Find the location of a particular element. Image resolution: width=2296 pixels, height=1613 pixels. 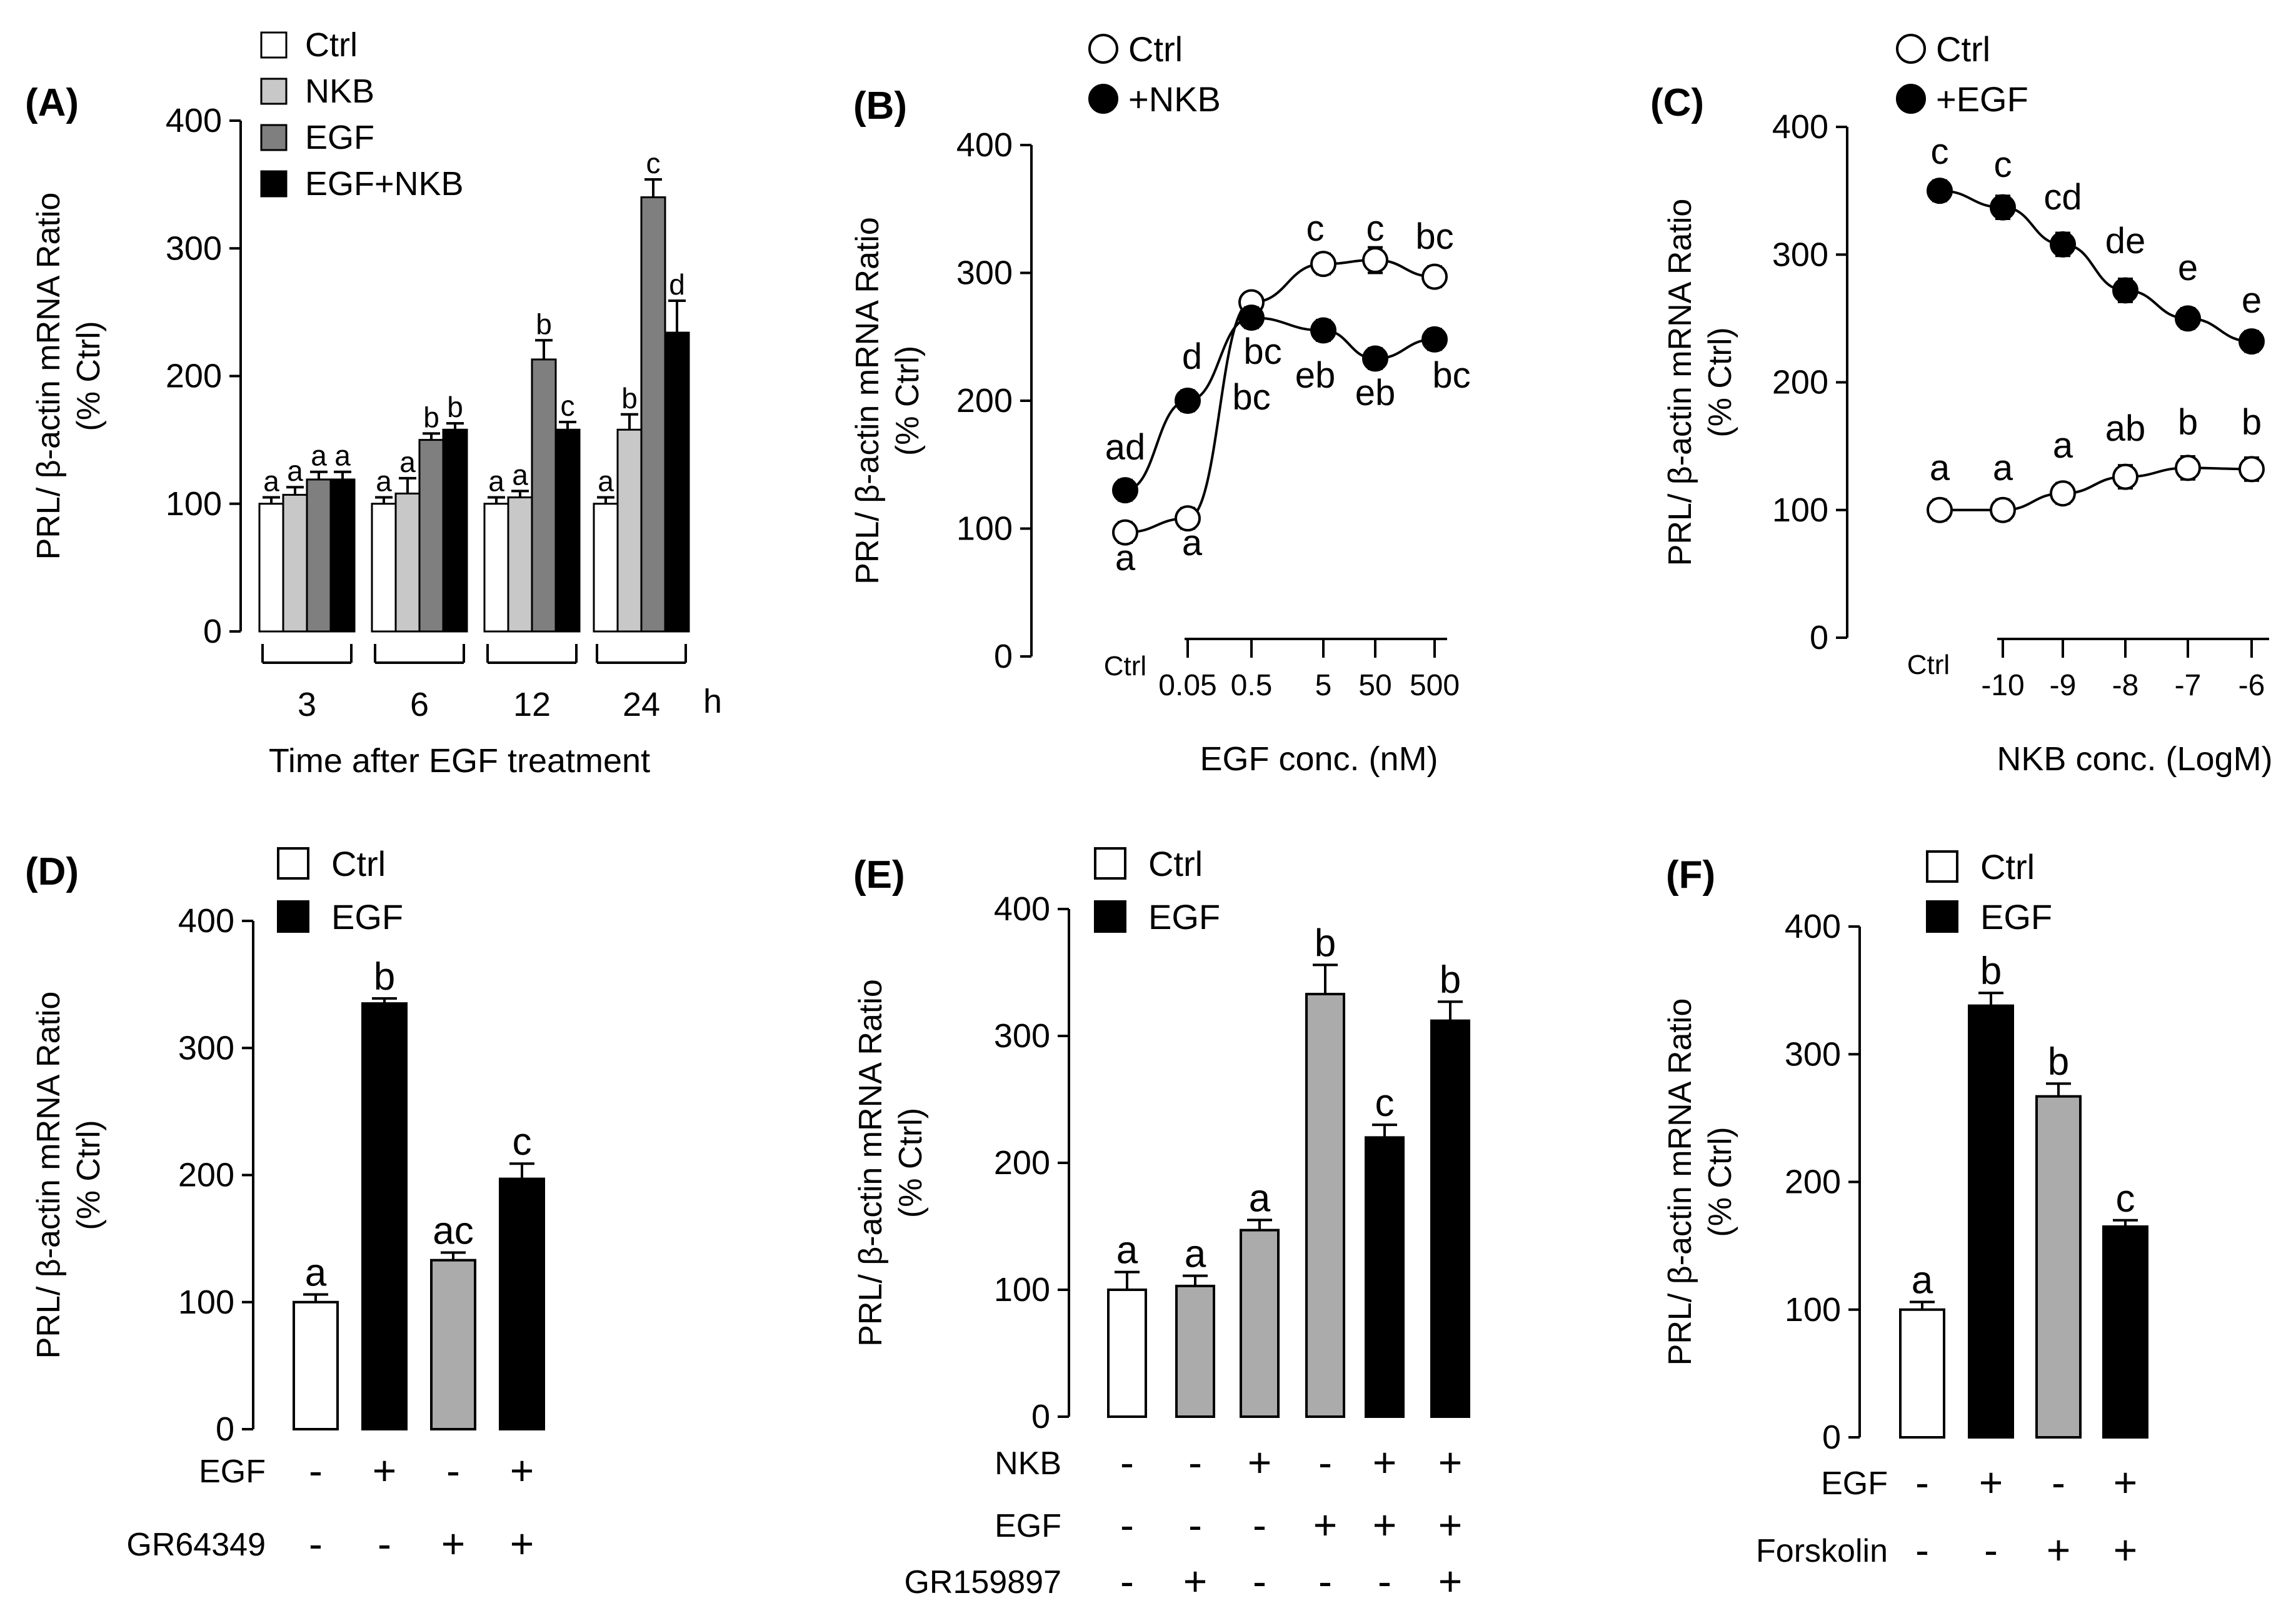

legend-label: +EGF is located at coordinates (1982, 99).